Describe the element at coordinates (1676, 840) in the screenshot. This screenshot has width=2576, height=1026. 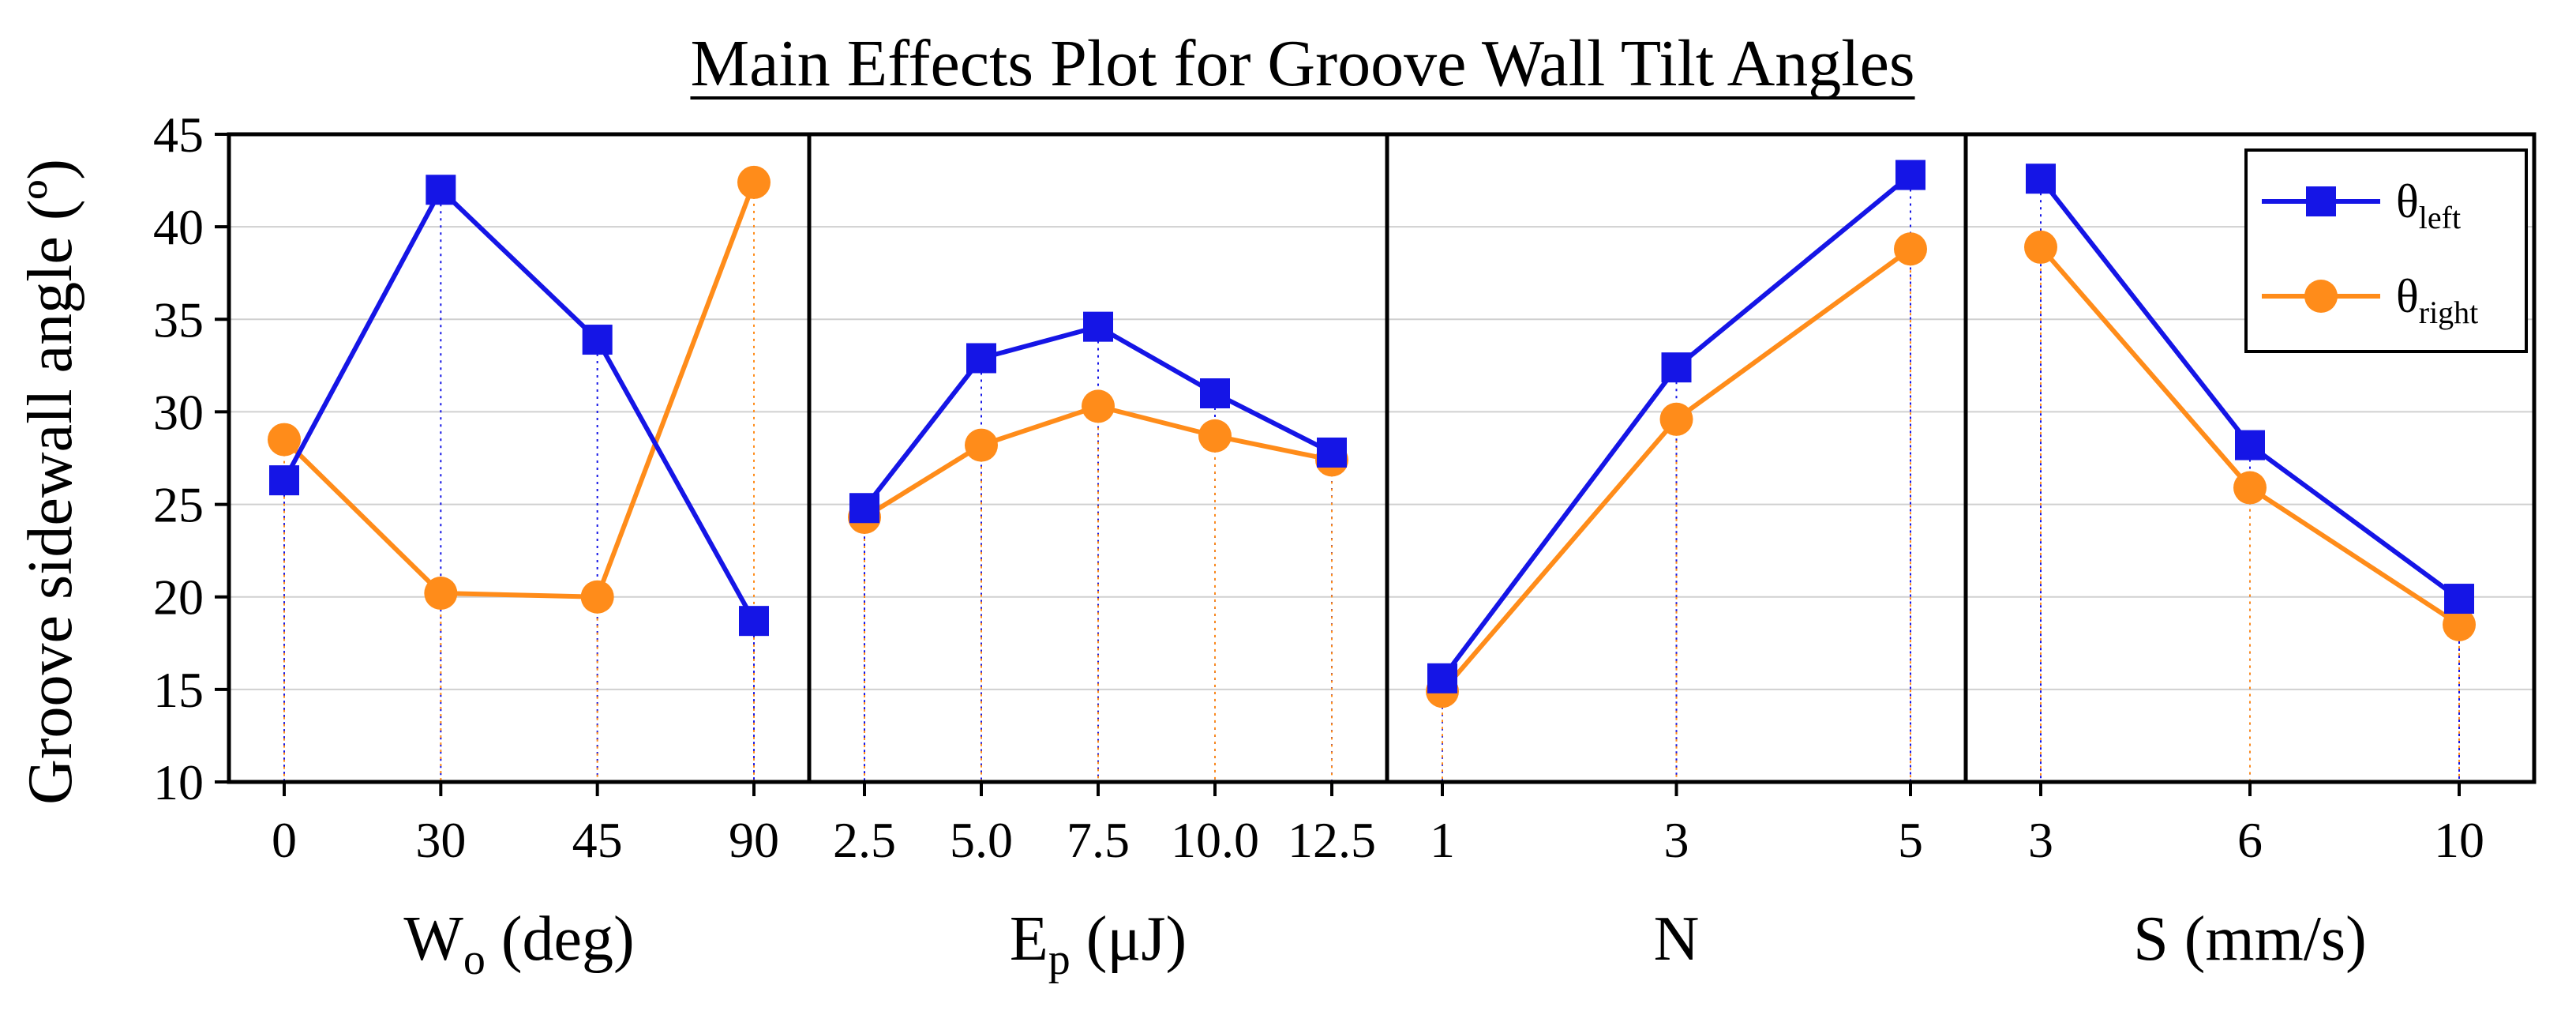
I see `x-tick-label-n-1: 3` at that location.